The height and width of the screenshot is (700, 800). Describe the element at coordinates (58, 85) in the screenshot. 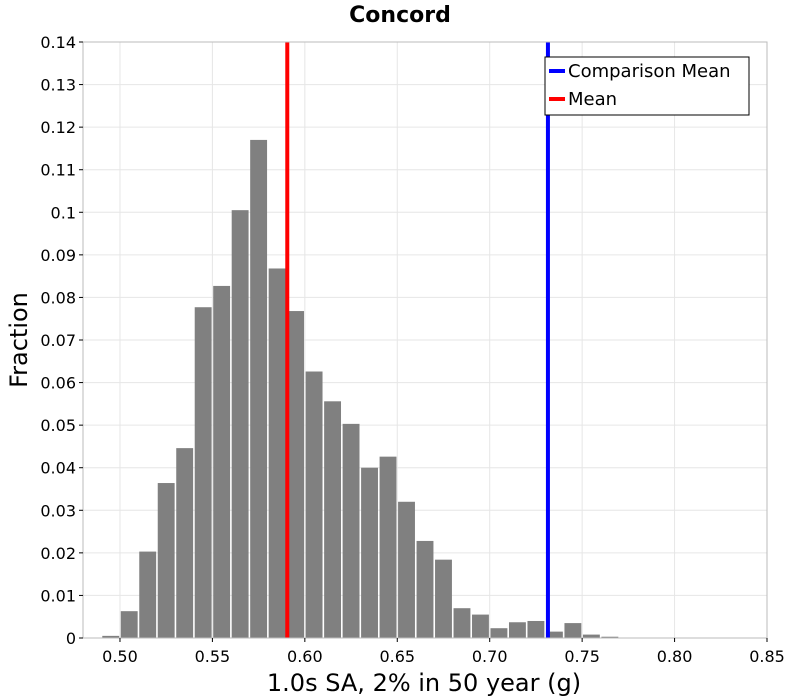

I see `y-tick-label: 0.13` at that location.